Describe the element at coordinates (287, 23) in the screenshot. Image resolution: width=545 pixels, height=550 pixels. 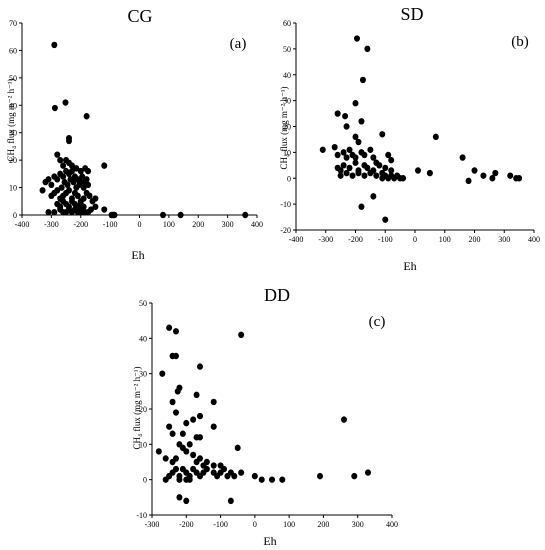
I see `y-tick-label: 60` at that location.